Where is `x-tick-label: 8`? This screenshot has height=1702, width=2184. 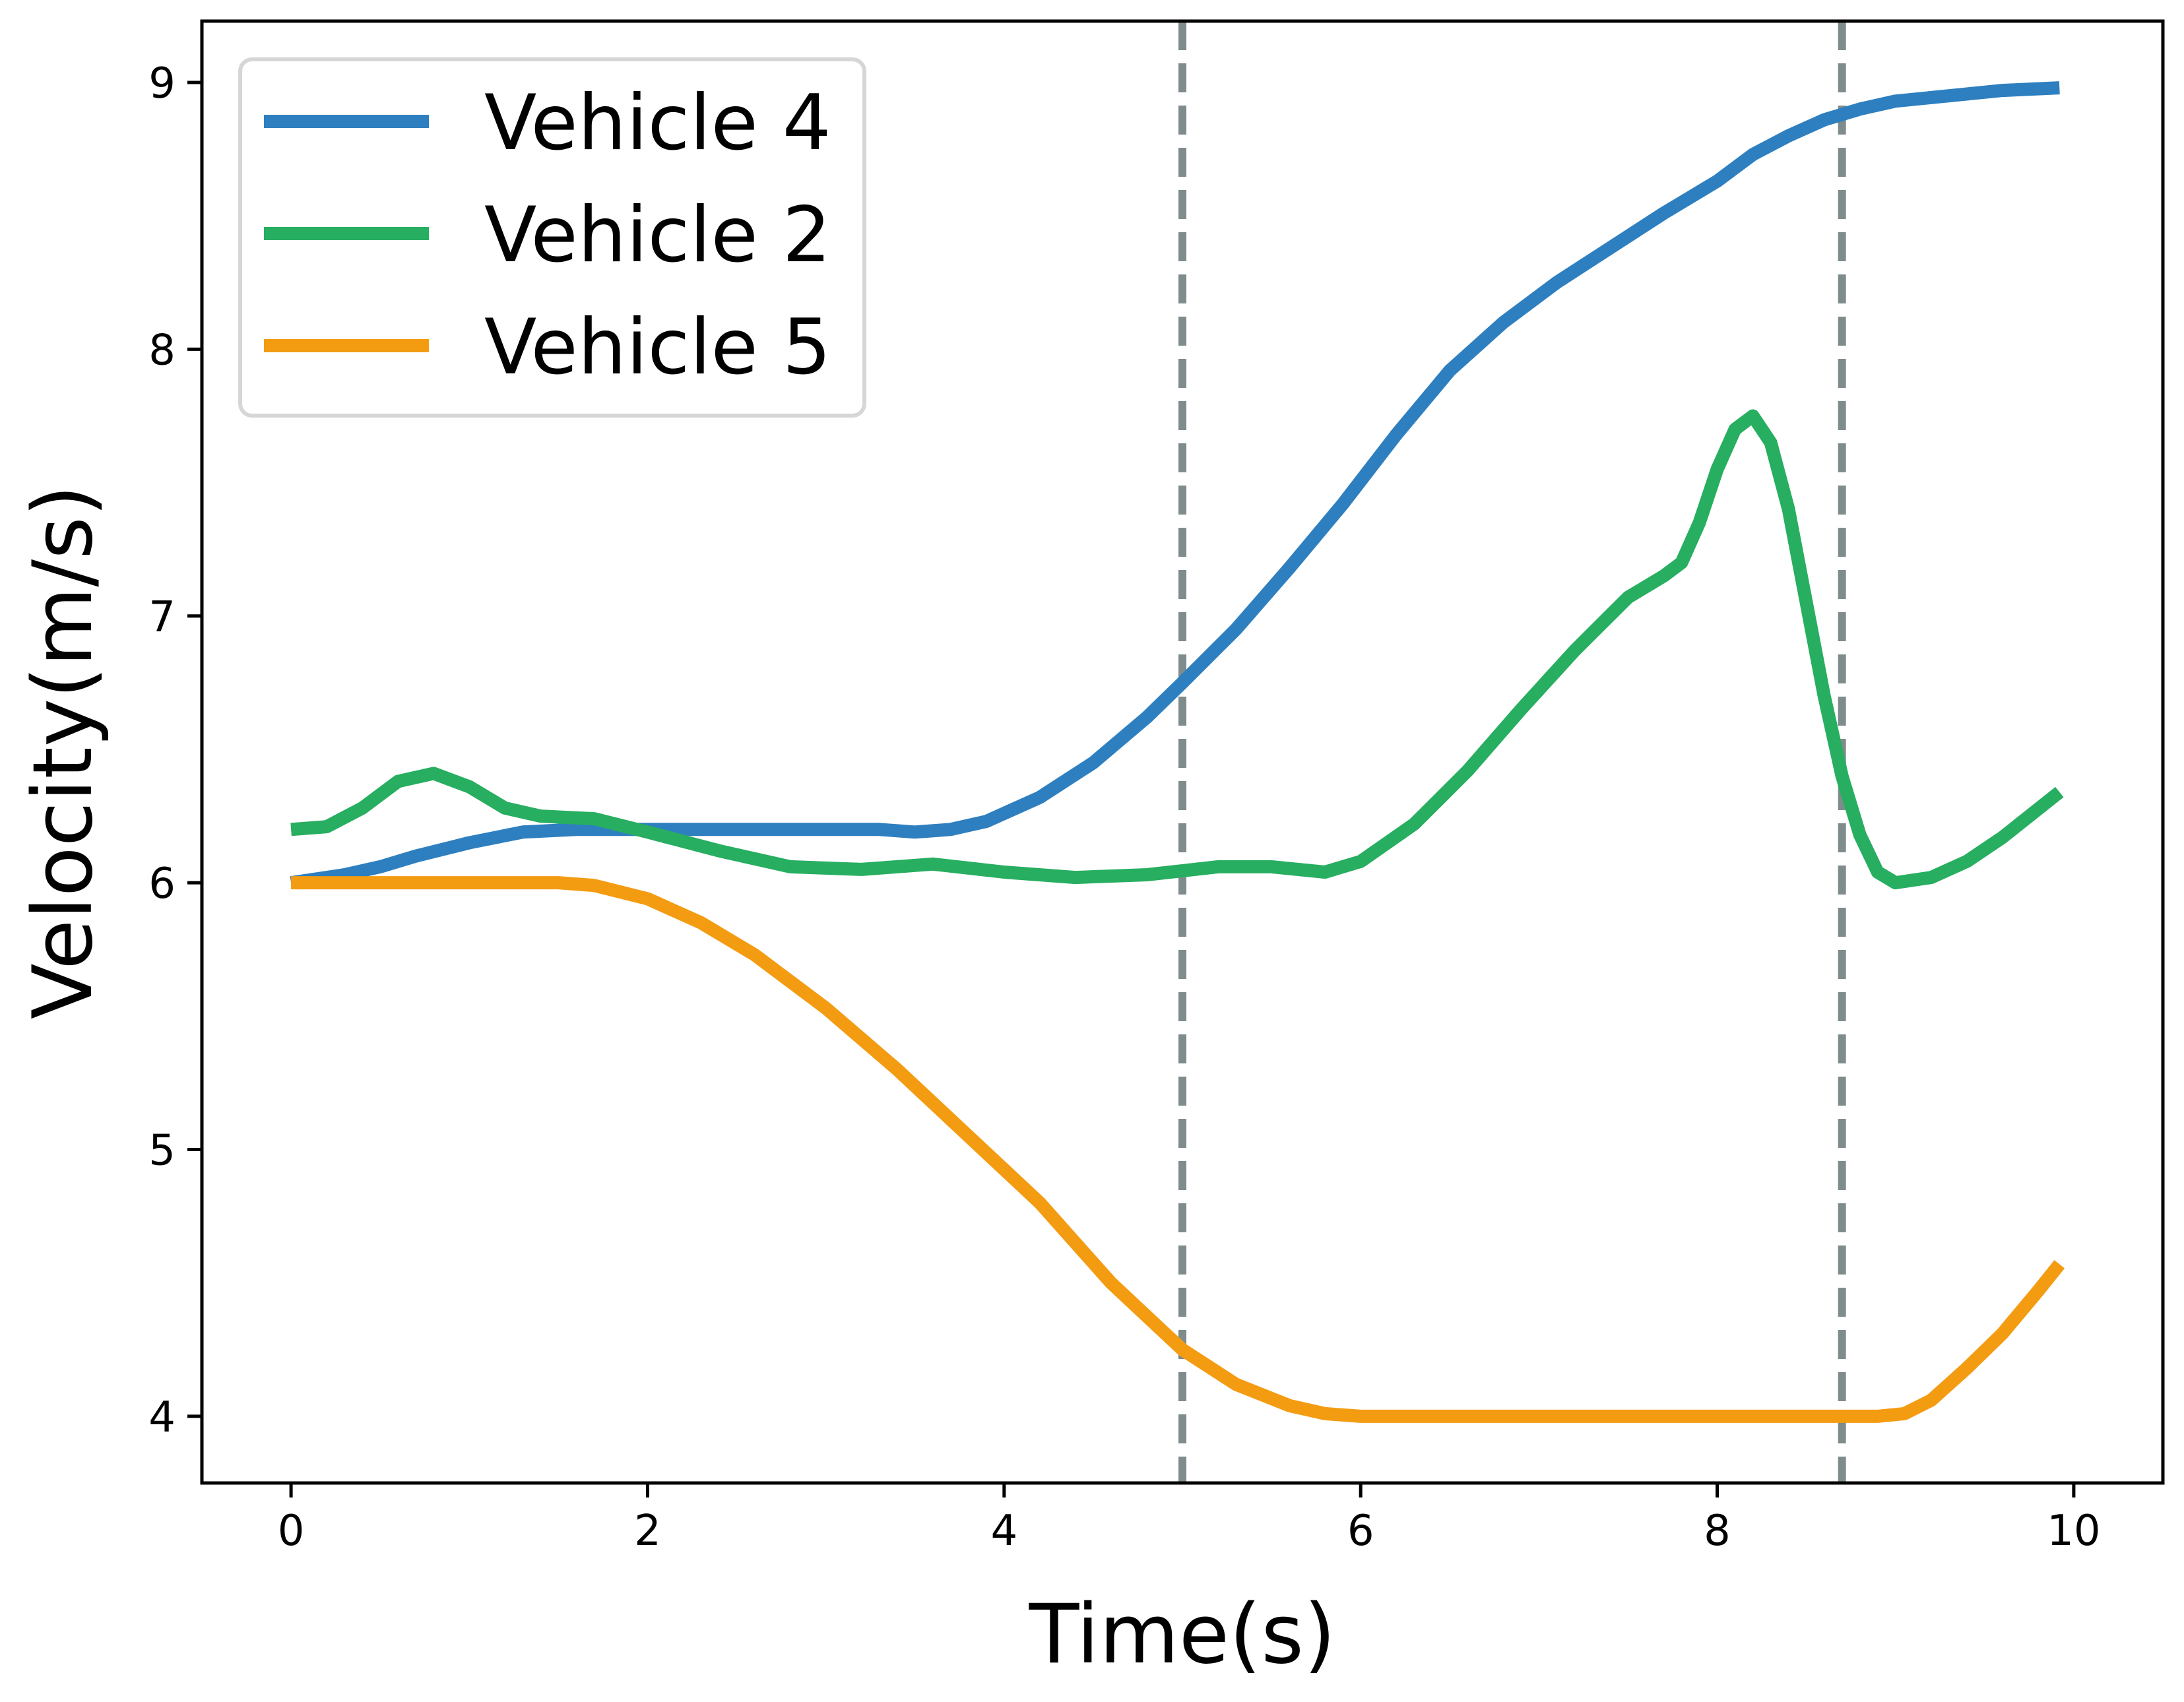
x-tick-label: 8 is located at coordinates (1717, 1531).